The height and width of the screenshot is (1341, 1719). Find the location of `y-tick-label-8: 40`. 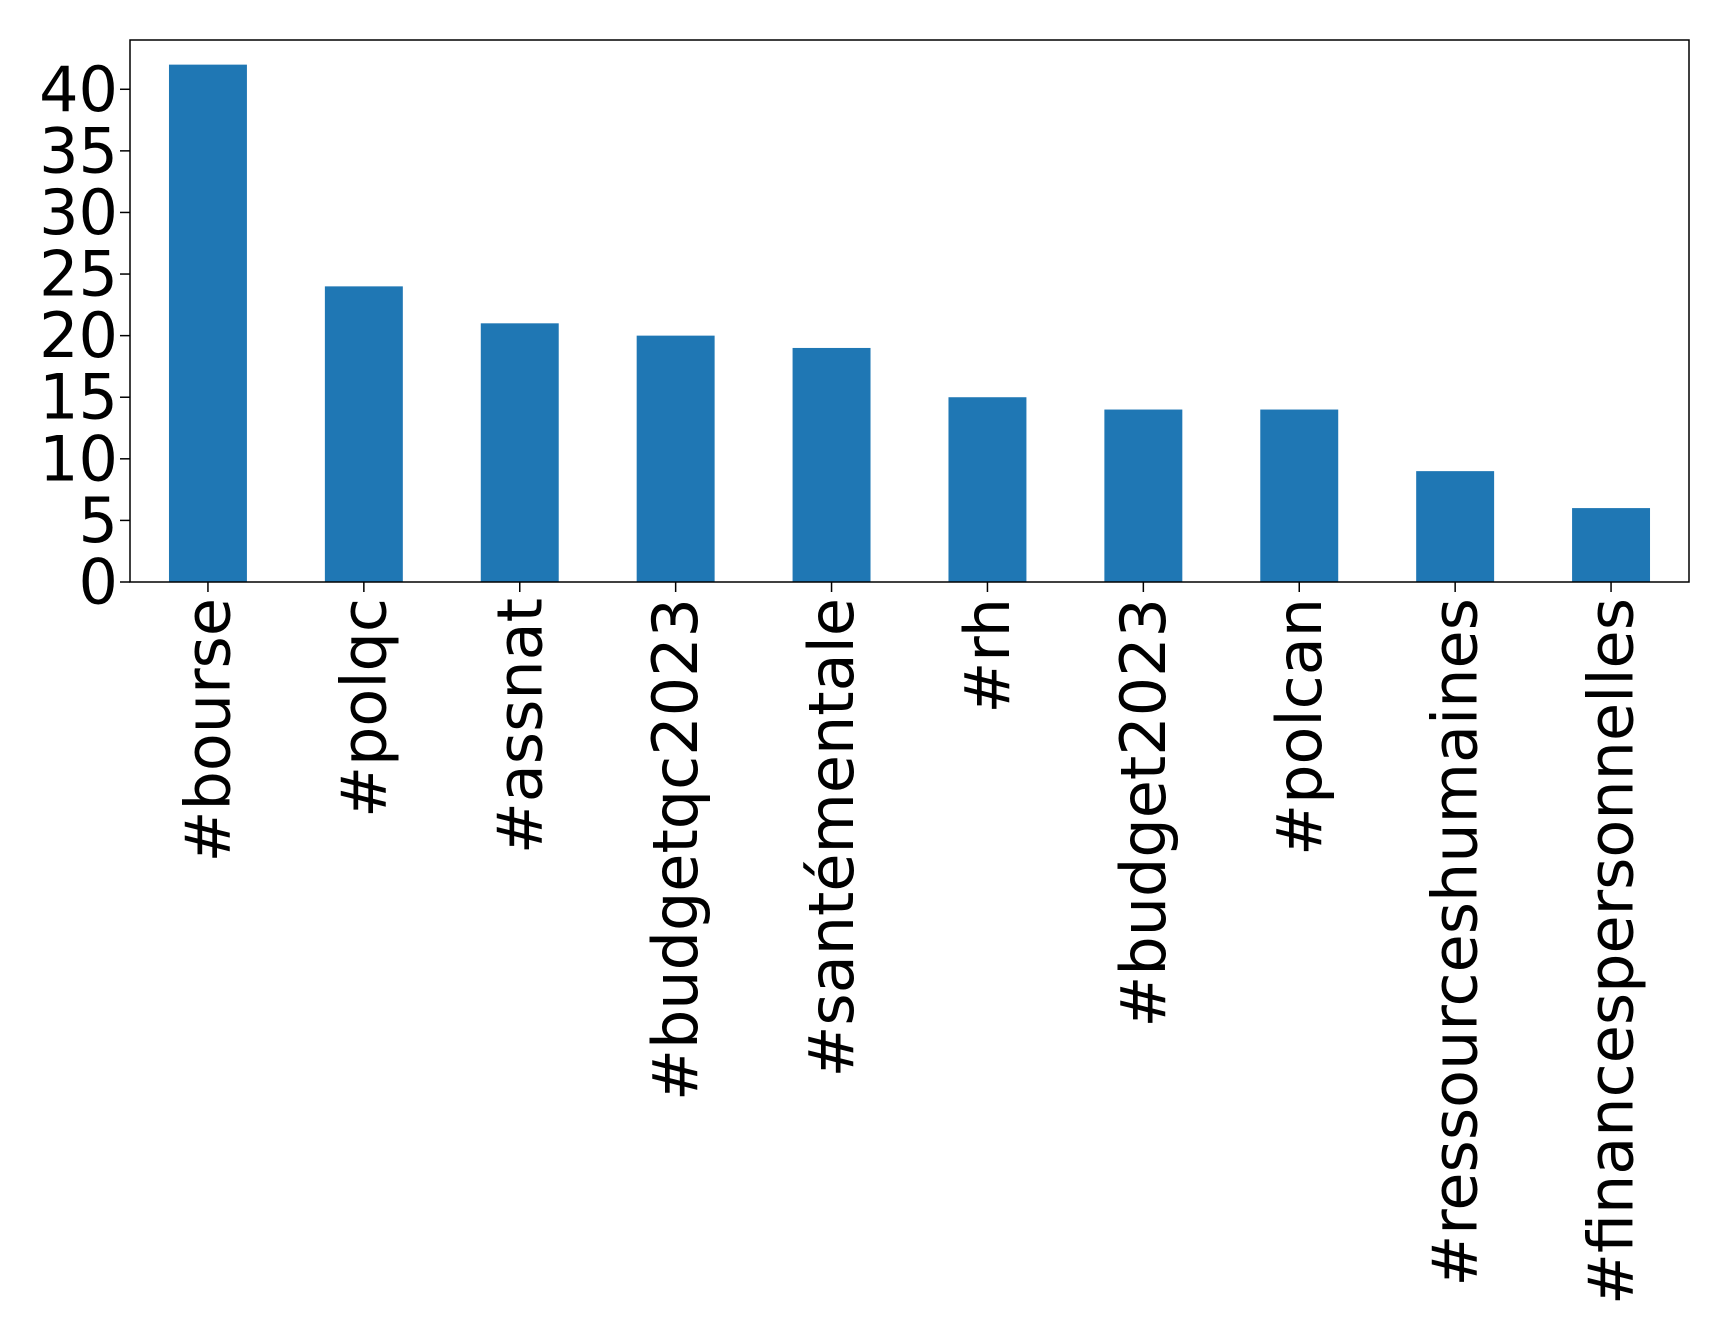

y-tick-label-8: 40 is located at coordinates (78, 89).